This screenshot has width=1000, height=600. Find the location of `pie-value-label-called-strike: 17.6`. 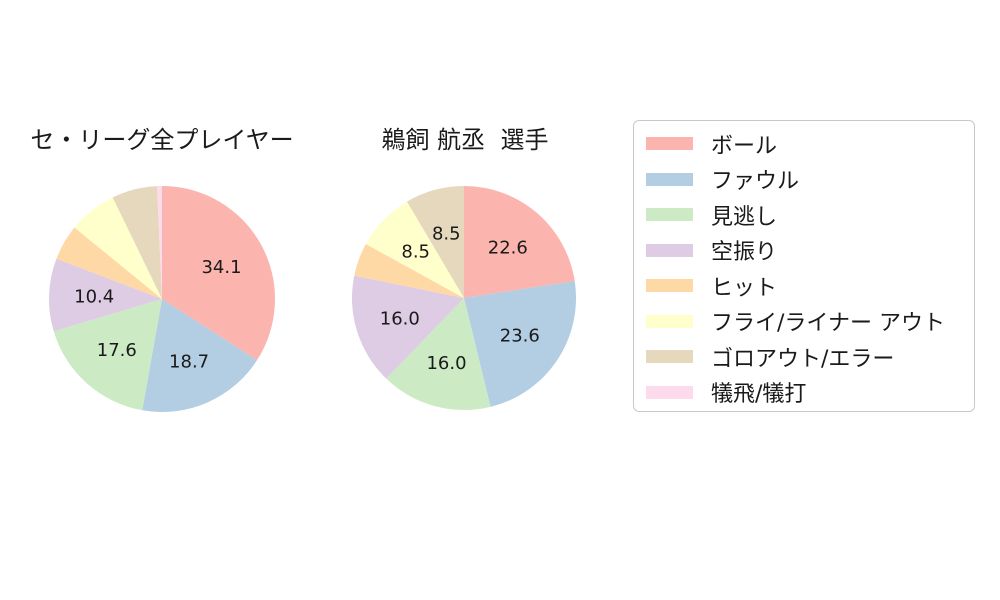

pie-value-label-called-strike: 17.6 is located at coordinates (117, 350).